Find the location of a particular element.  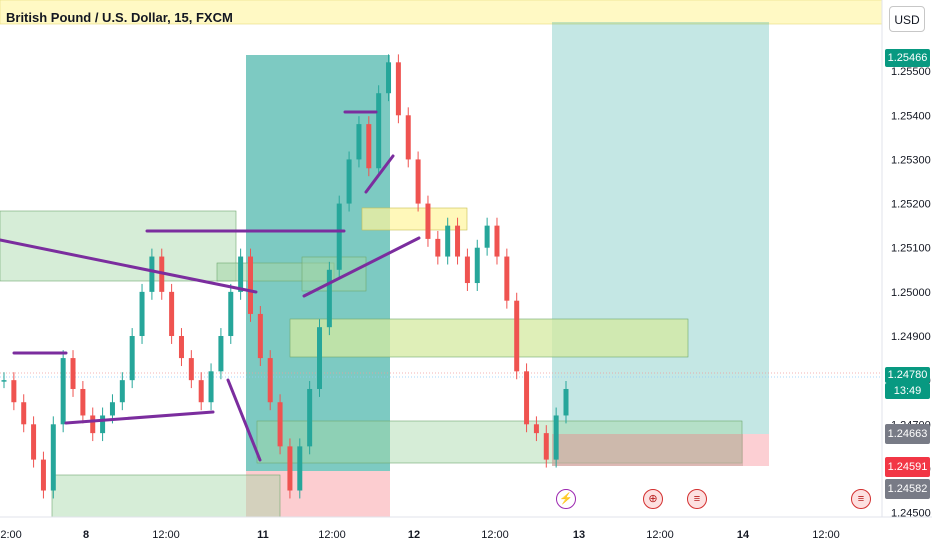

trend-line-ascending is located at coordinates (361, 267).